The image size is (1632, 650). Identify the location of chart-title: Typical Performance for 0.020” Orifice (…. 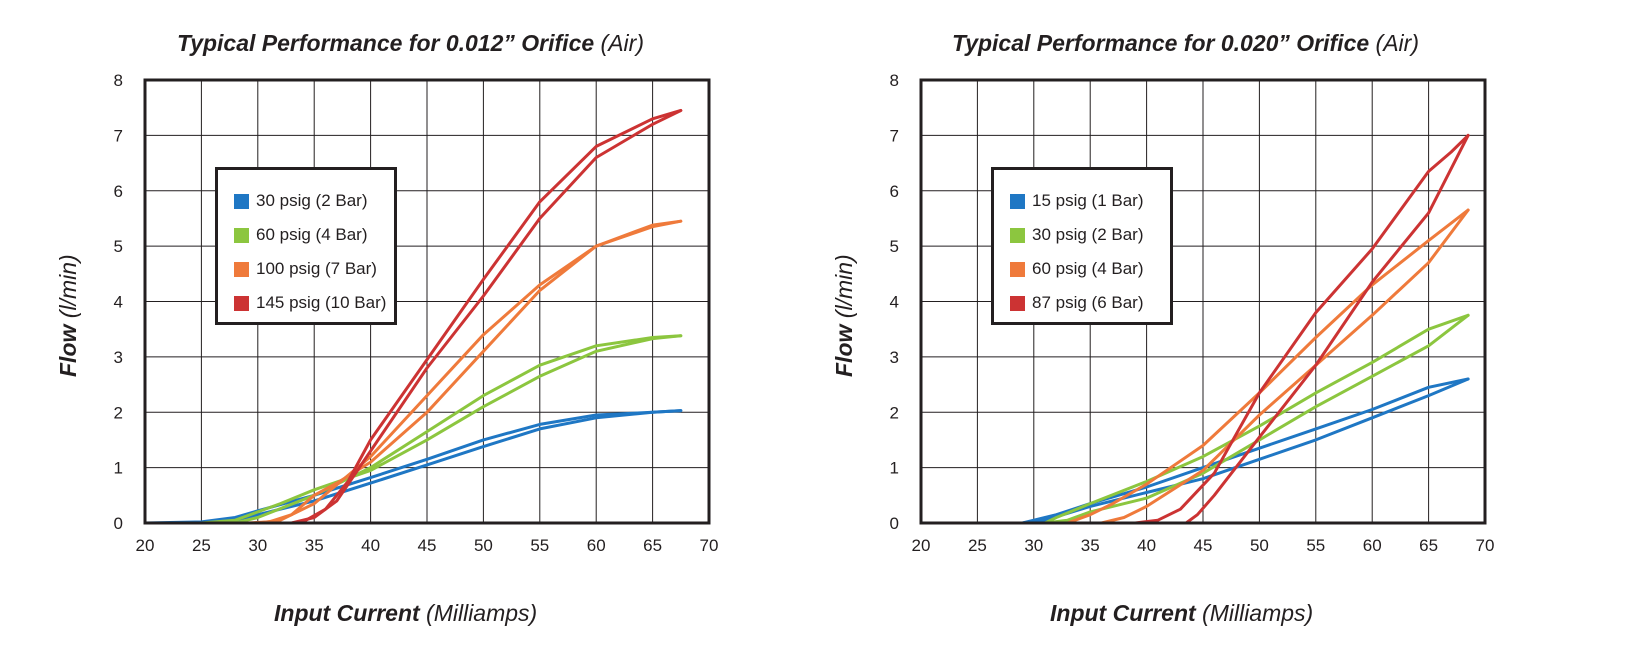
(1185, 43).